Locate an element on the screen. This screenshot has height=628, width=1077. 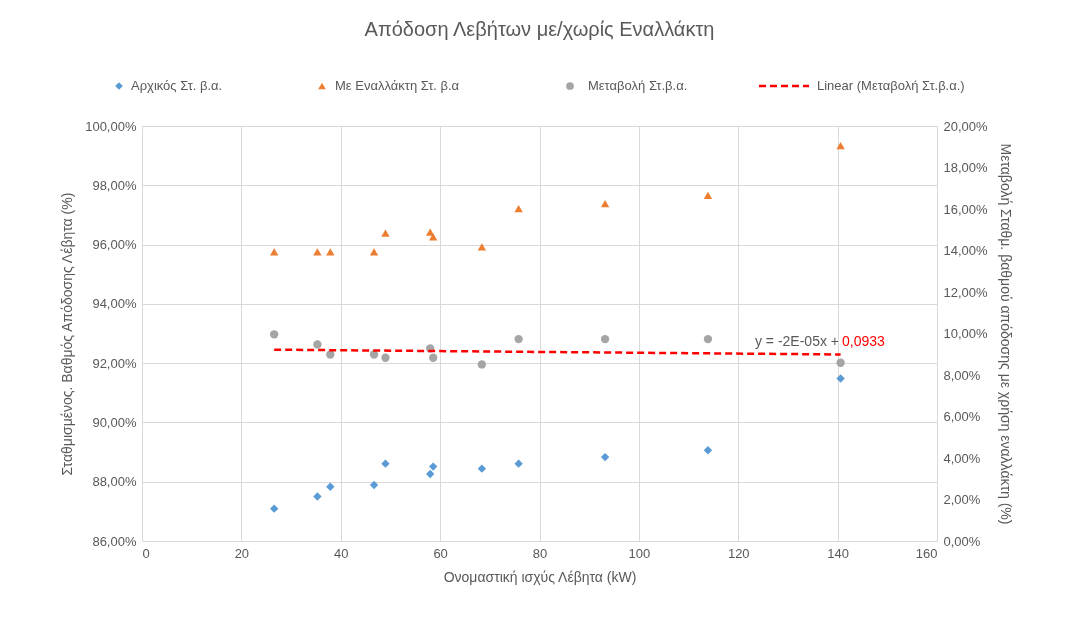
y-tick-label: 100,00% is located at coordinates (111, 126).